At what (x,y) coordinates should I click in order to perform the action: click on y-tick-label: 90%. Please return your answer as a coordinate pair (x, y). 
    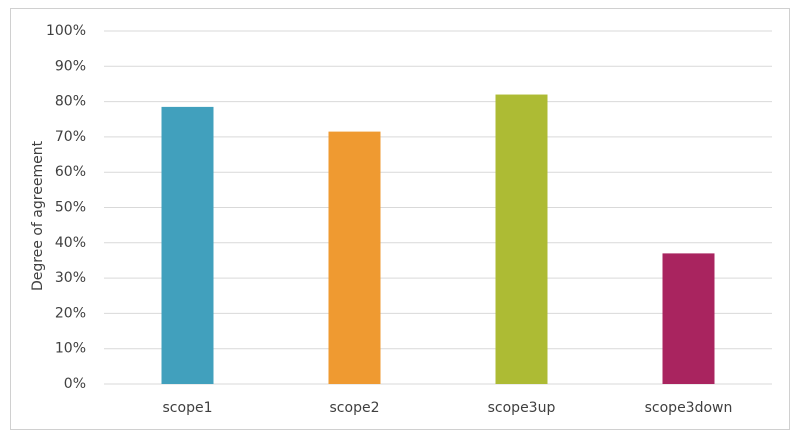
    Looking at the image, I should click on (70, 66).